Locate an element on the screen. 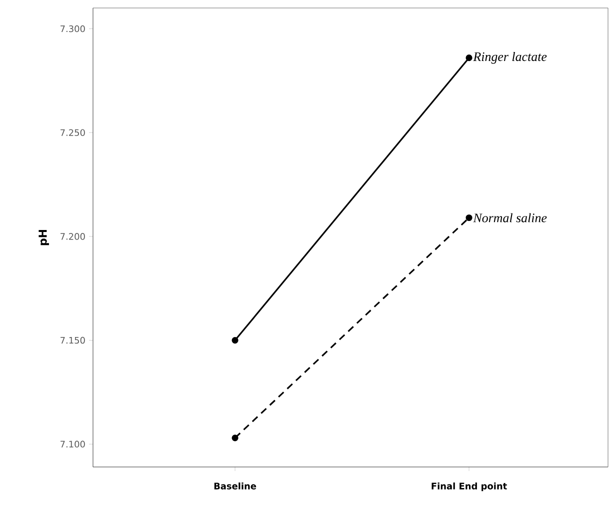 This screenshot has height=507, width=611. x-tick-label: Baseline is located at coordinates (235, 486).